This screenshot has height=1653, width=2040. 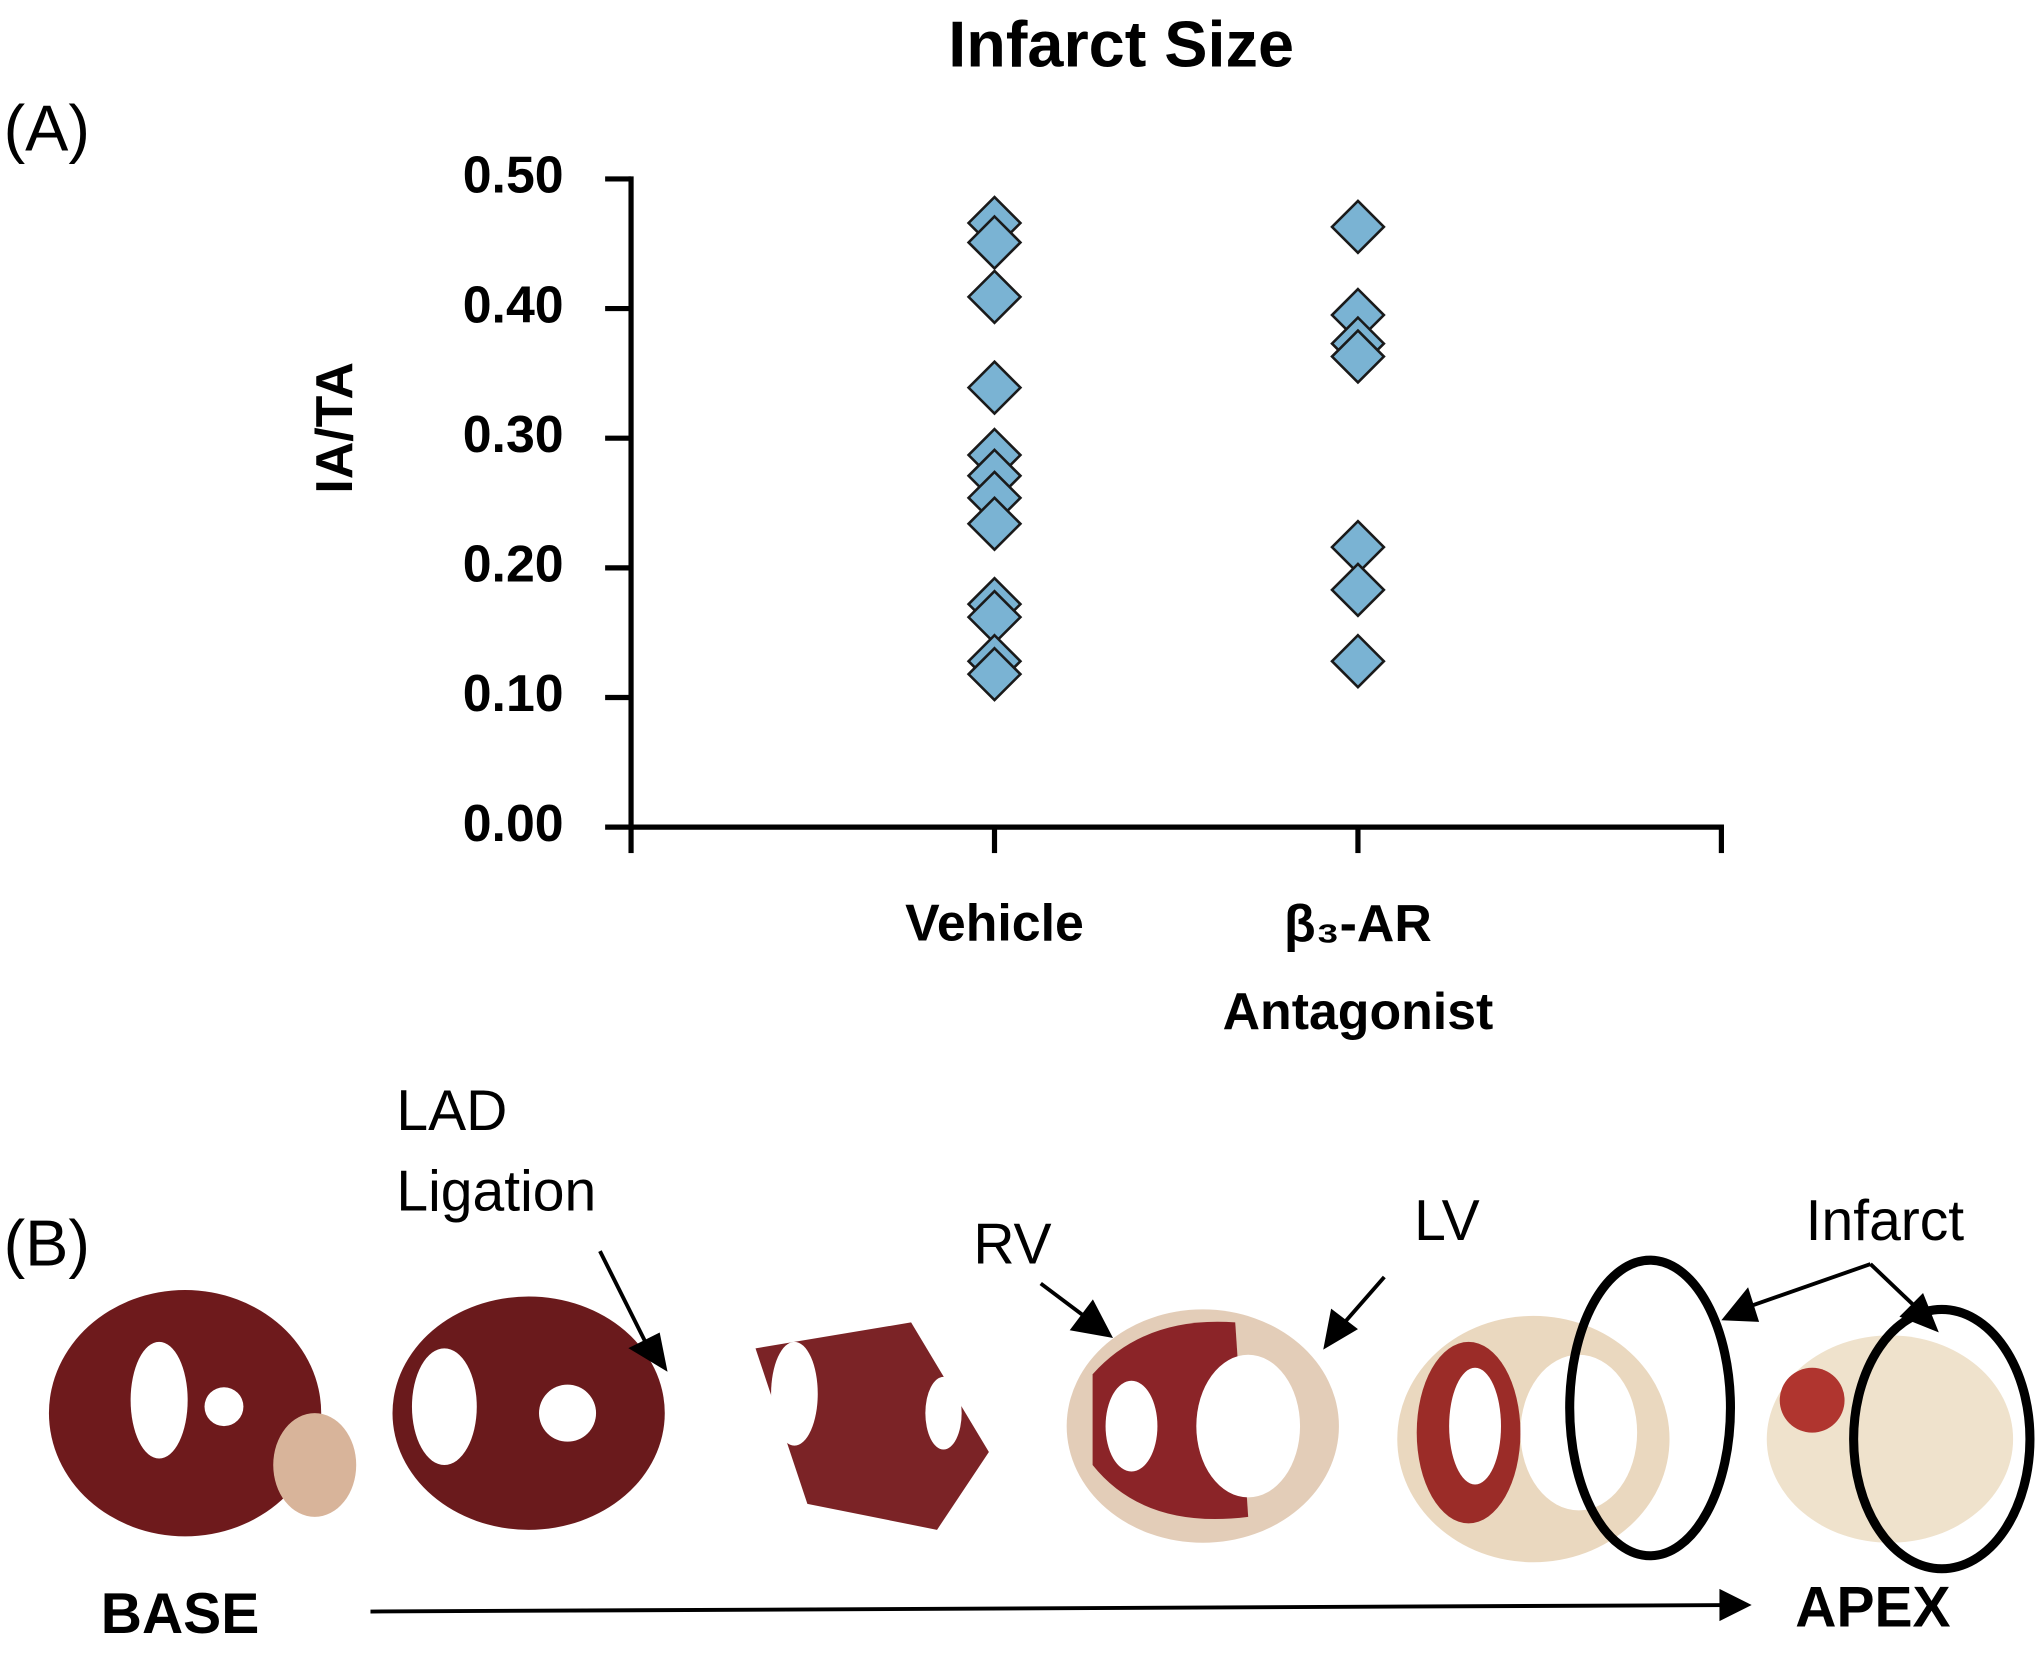 What do you see at coordinates (513, 693) in the screenshot?
I see `y-tick-label: 0.10` at bounding box center [513, 693].